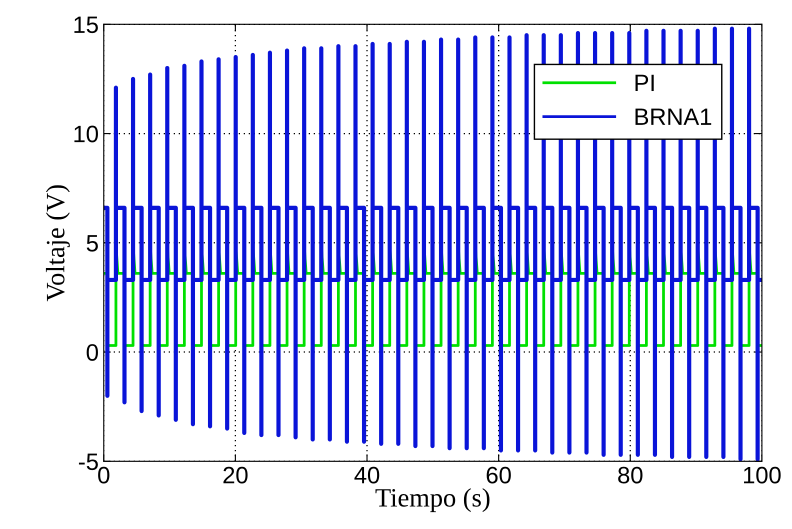  I want to click on x-tick-label: 60, so click(498, 475).